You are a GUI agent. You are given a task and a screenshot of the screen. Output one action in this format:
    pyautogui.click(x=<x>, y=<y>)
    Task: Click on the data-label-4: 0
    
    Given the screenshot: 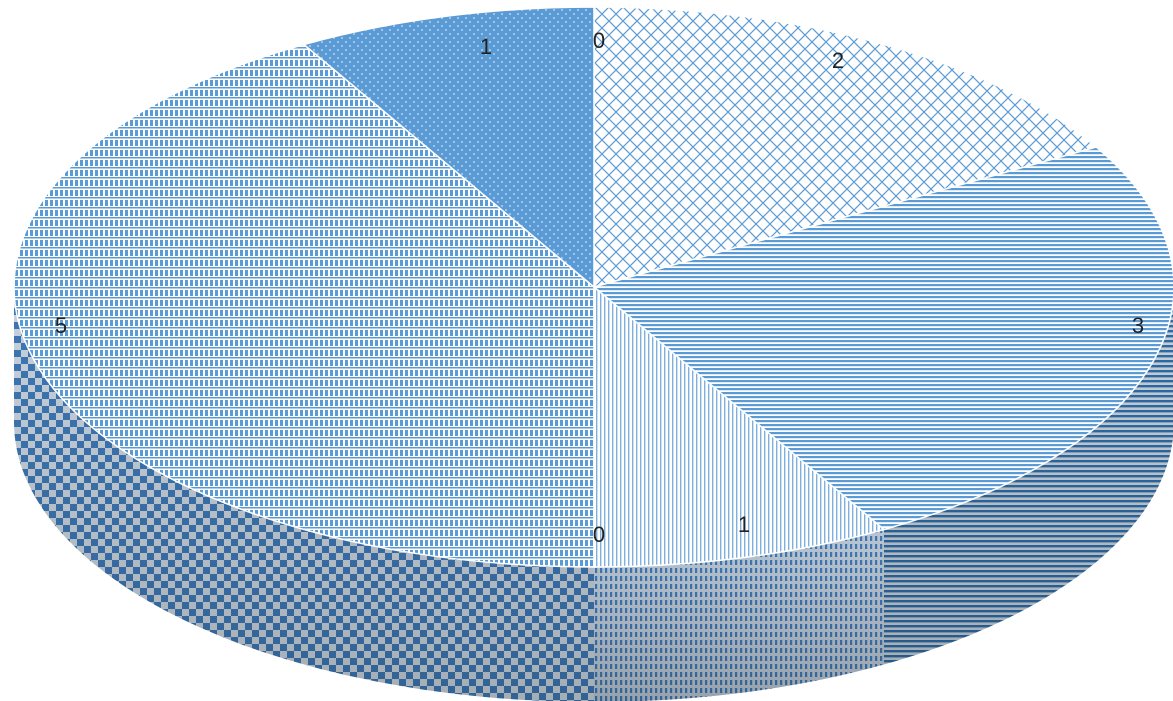 What is the action you would take?
    pyautogui.click(x=599, y=534)
    